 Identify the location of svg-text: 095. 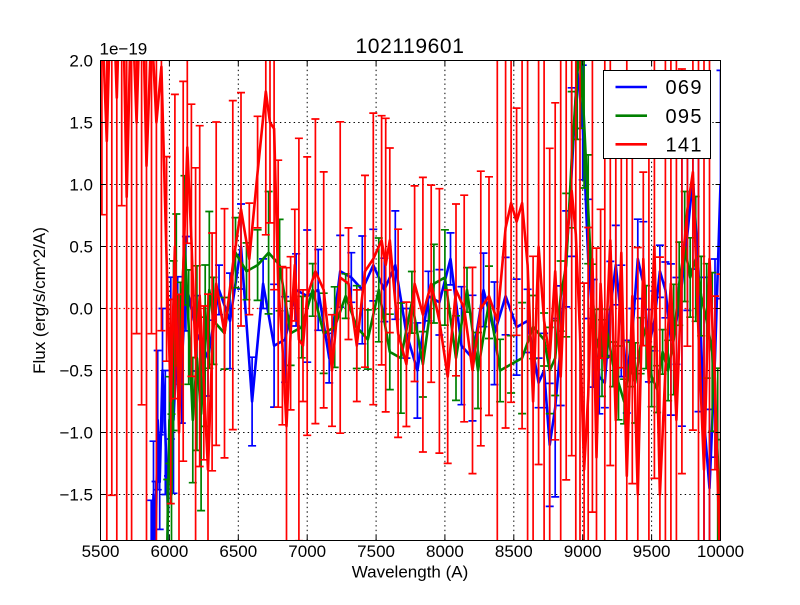
(684, 117).